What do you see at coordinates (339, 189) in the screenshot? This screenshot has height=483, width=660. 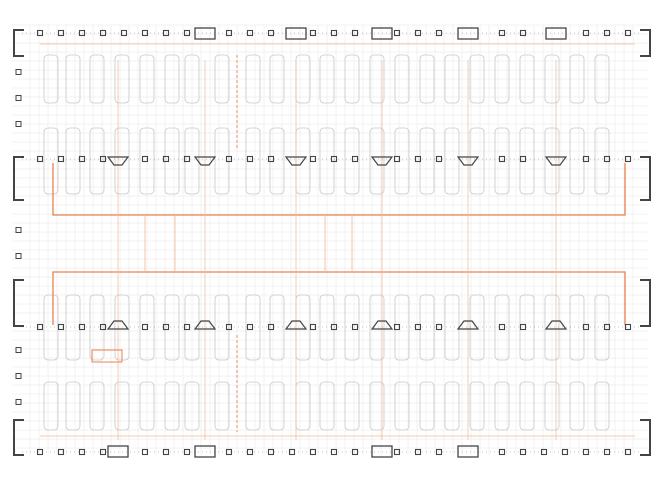 I see `route-band-top` at bounding box center [339, 189].